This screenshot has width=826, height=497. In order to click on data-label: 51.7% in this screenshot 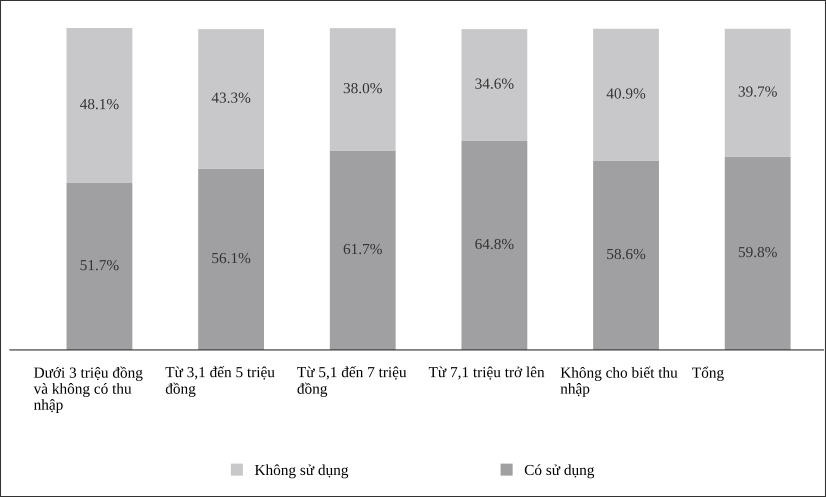, I will do `click(99, 265)`.